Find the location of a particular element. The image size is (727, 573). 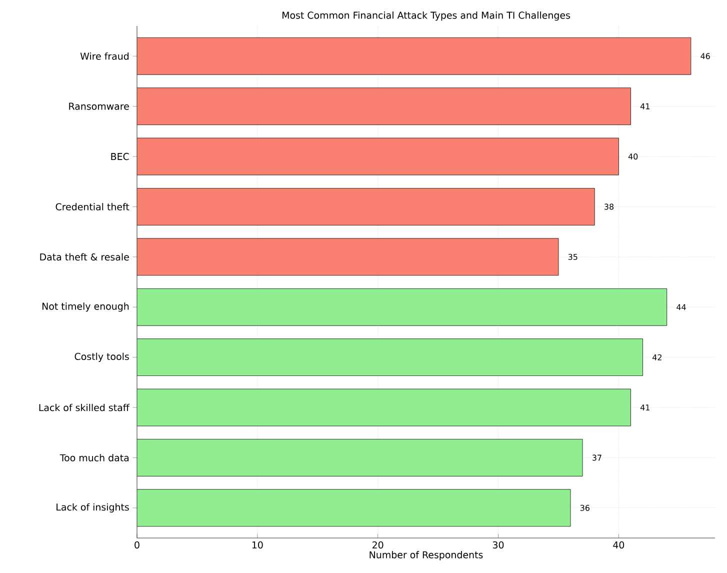

x-tick-label: 10 is located at coordinates (257, 545).